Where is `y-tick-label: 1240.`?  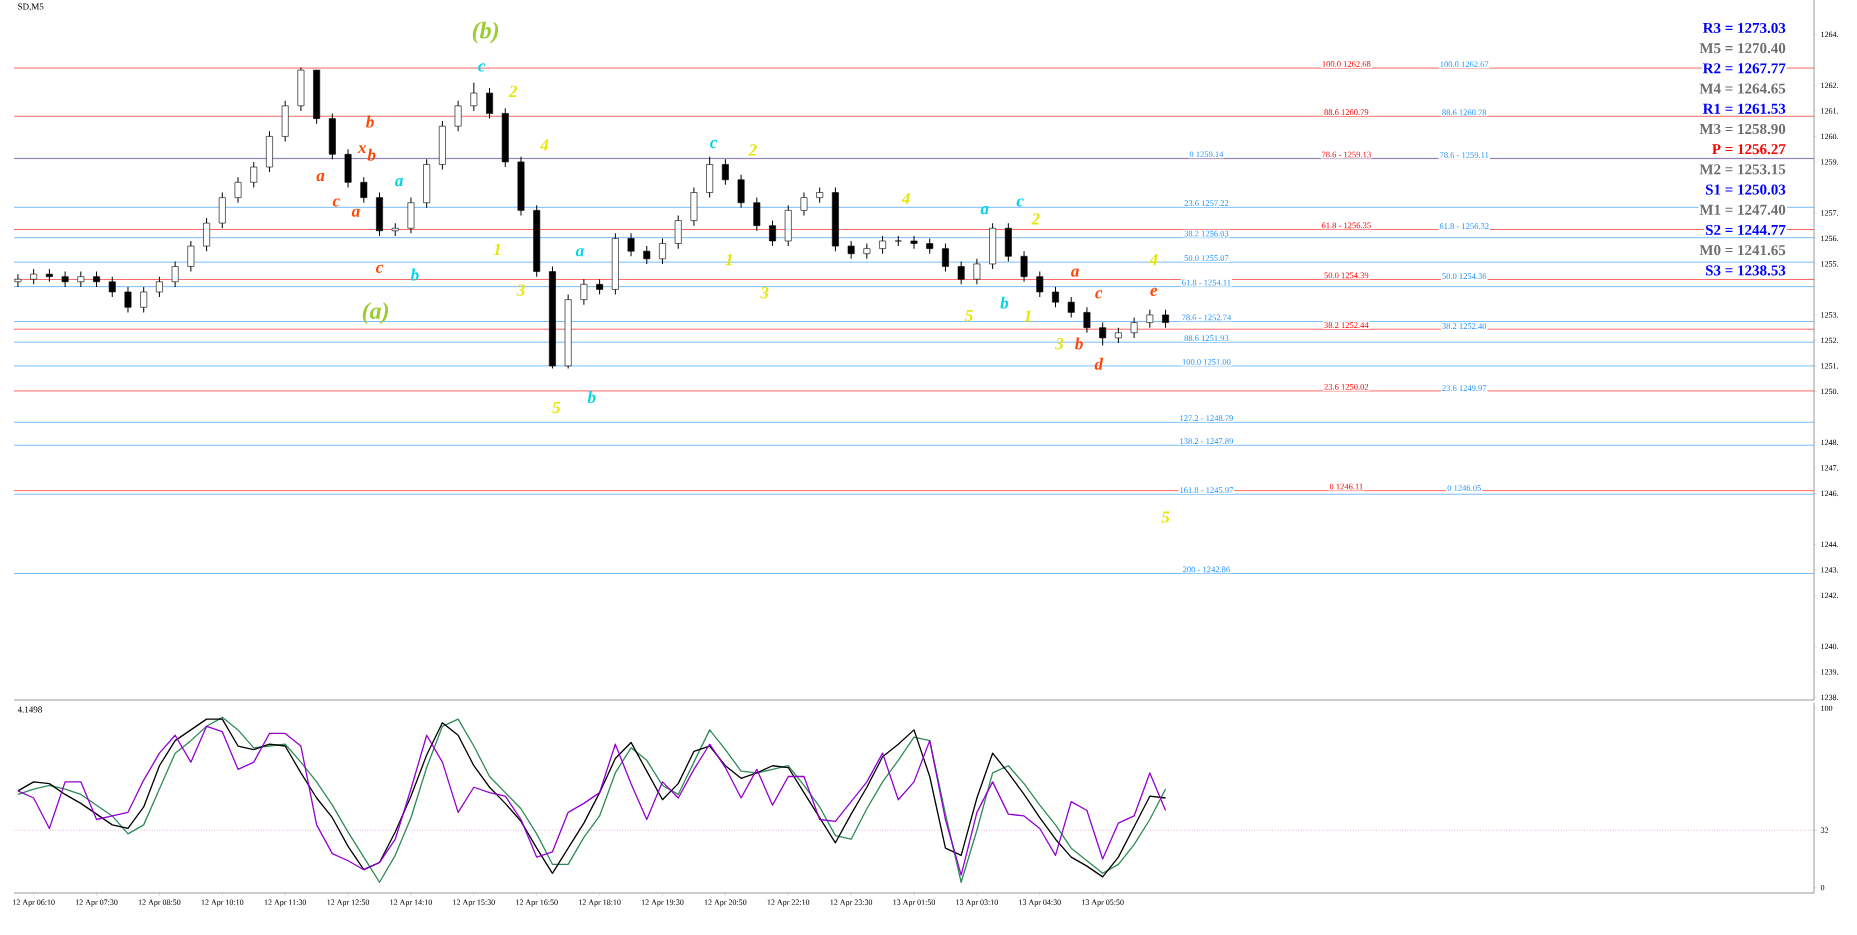 y-tick-label: 1240. is located at coordinates (1830, 646).